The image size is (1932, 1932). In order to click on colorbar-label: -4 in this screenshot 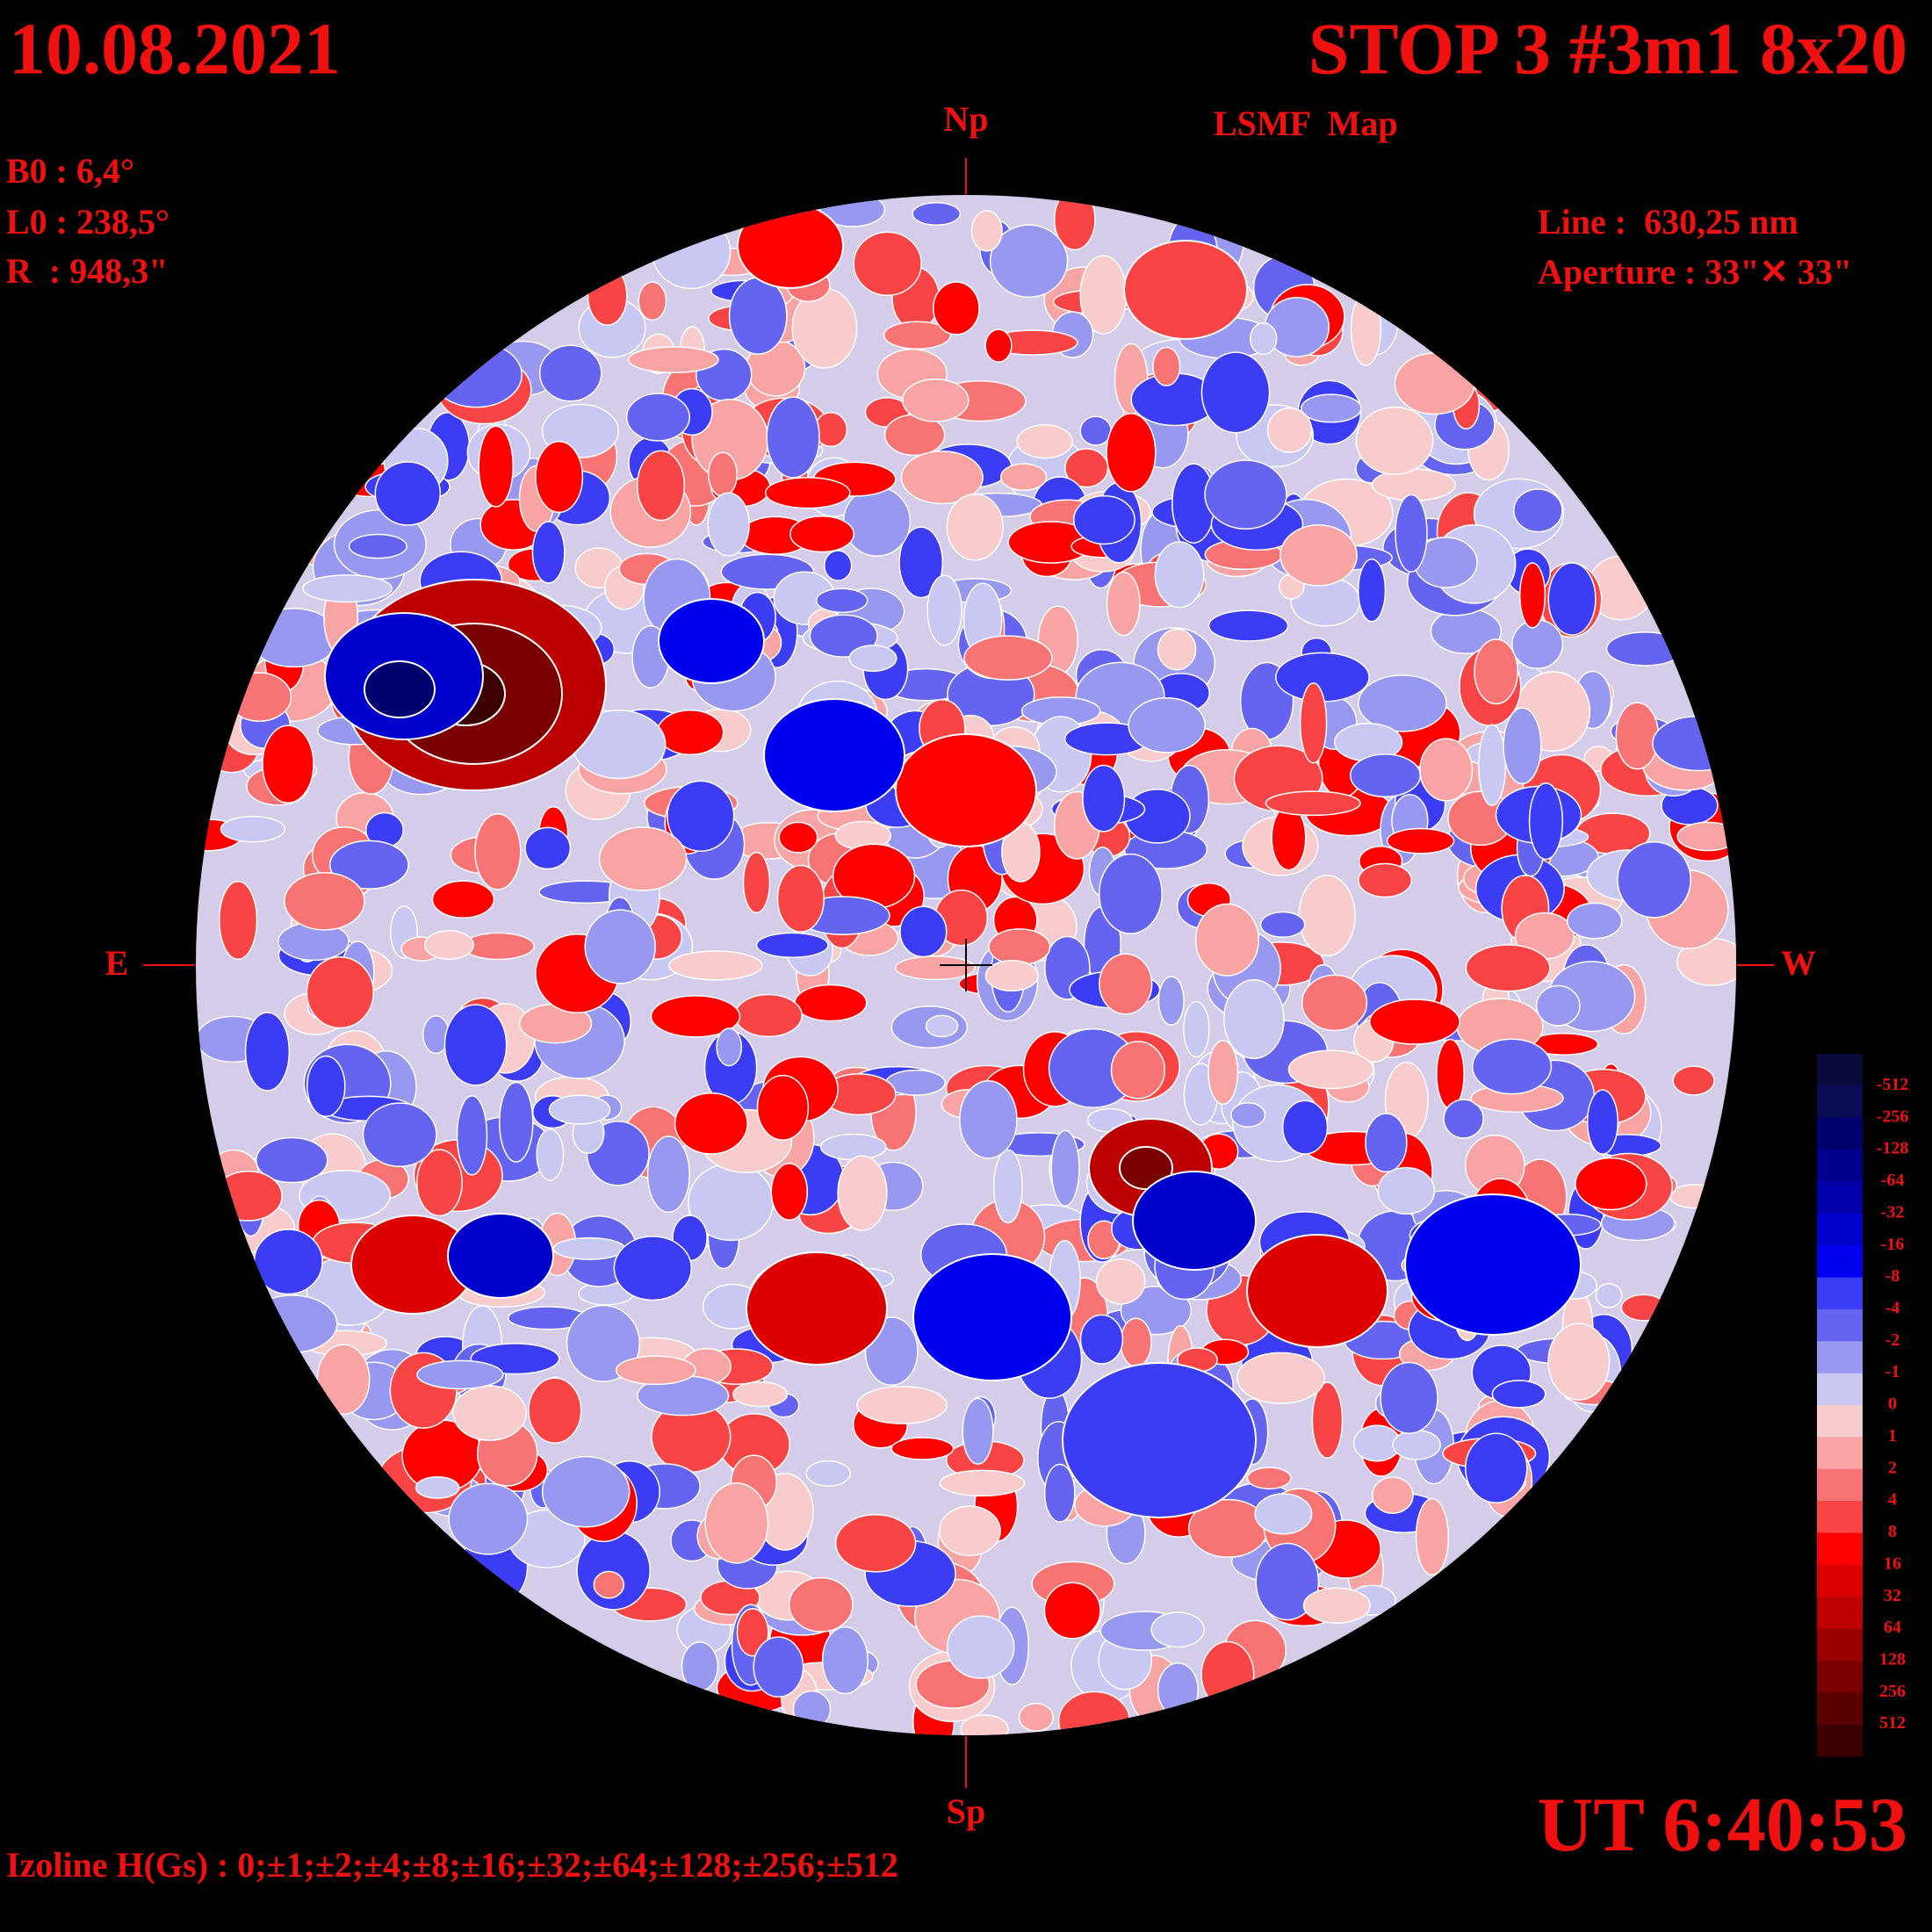, I will do `click(1892, 1308)`.